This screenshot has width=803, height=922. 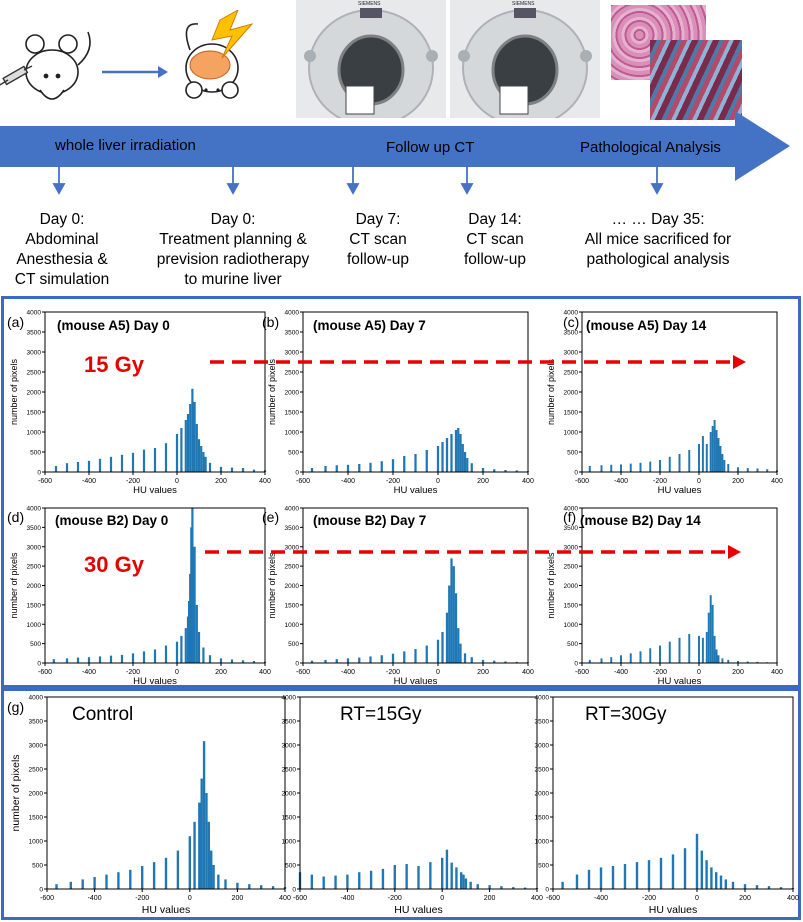 What do you see at coordinates (238, 898) in the screenshot?
I see `x-tick-label: 200` at bounding box center [238, 898].